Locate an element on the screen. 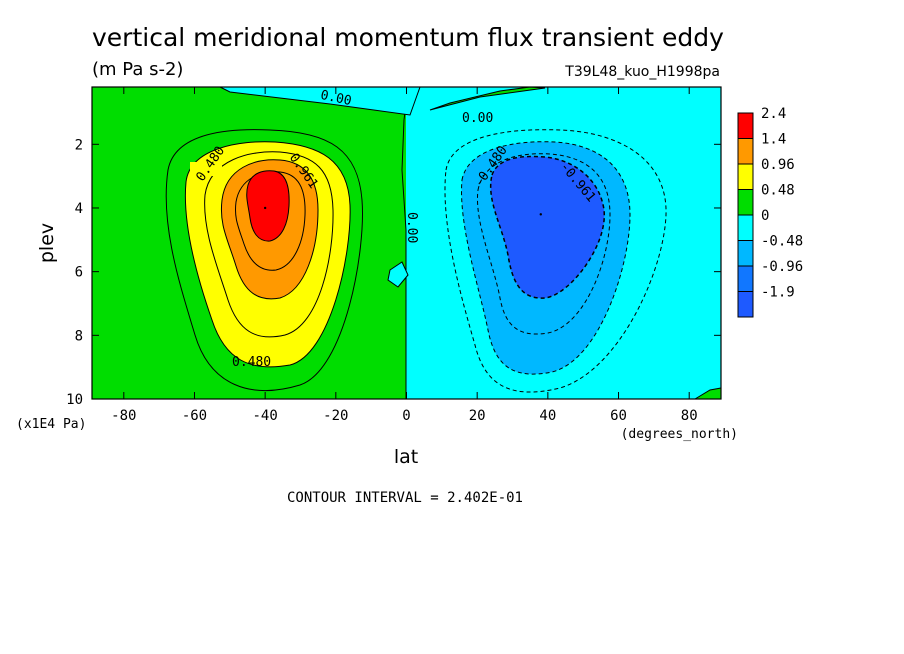  x-tick-label: -80 is located at coordinates (123, 416).